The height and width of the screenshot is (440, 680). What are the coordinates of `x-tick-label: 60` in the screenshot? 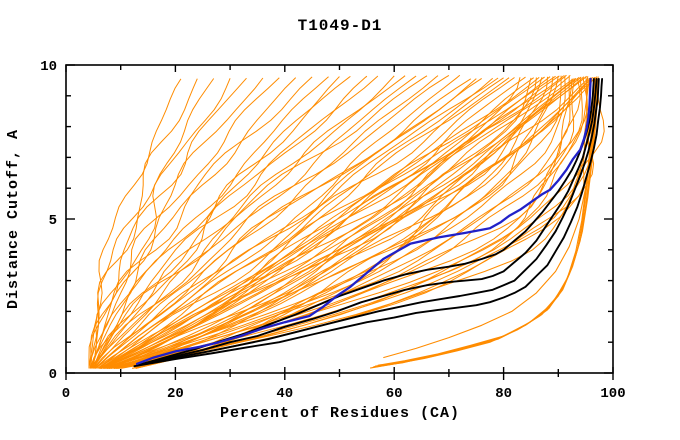 It's located at (394, 394).